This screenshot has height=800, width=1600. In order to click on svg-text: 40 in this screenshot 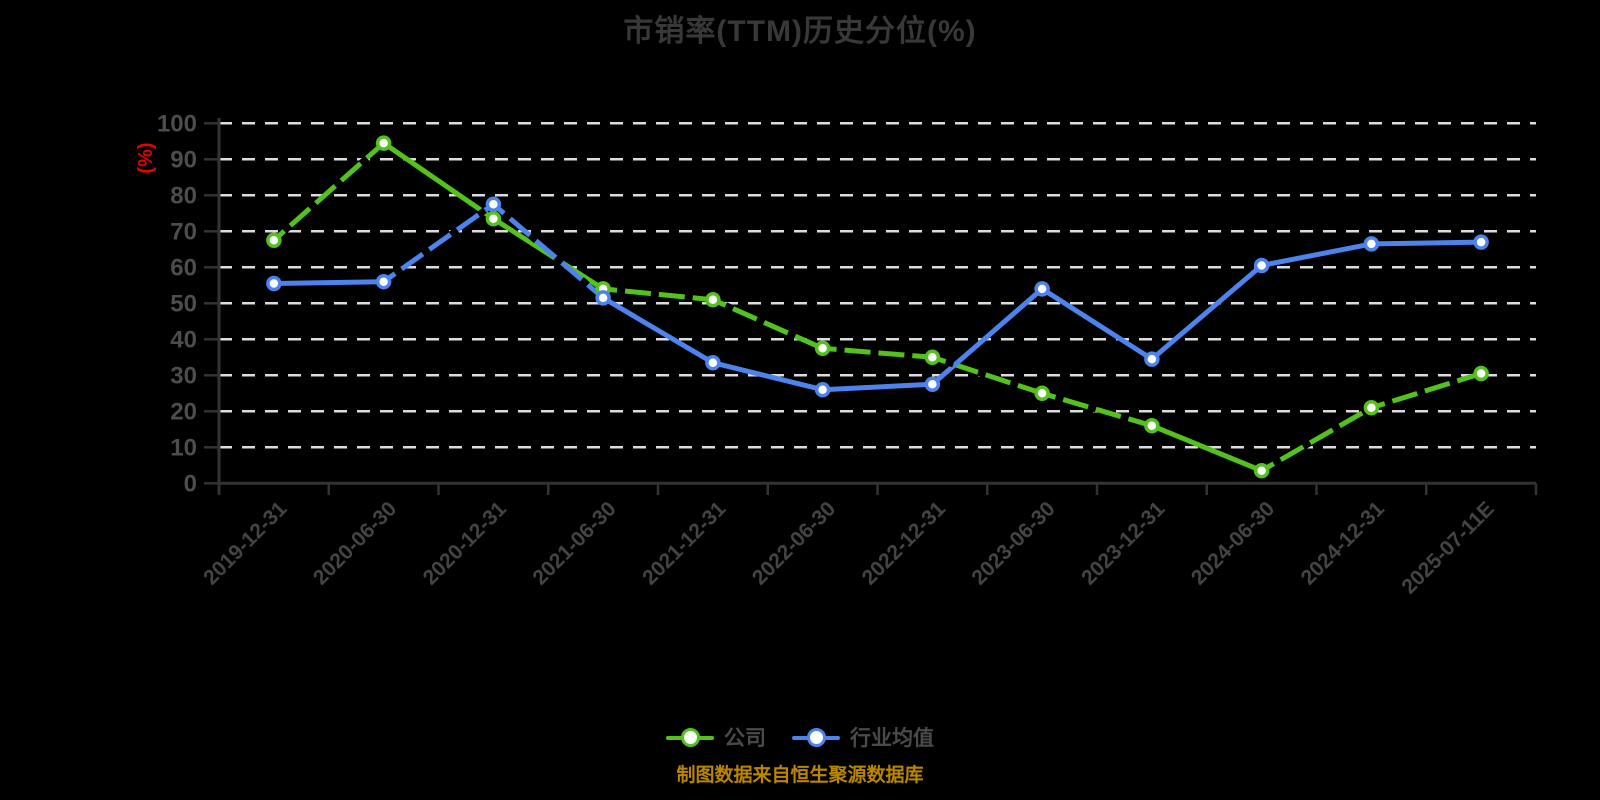, I will do `click(183, 339)`.